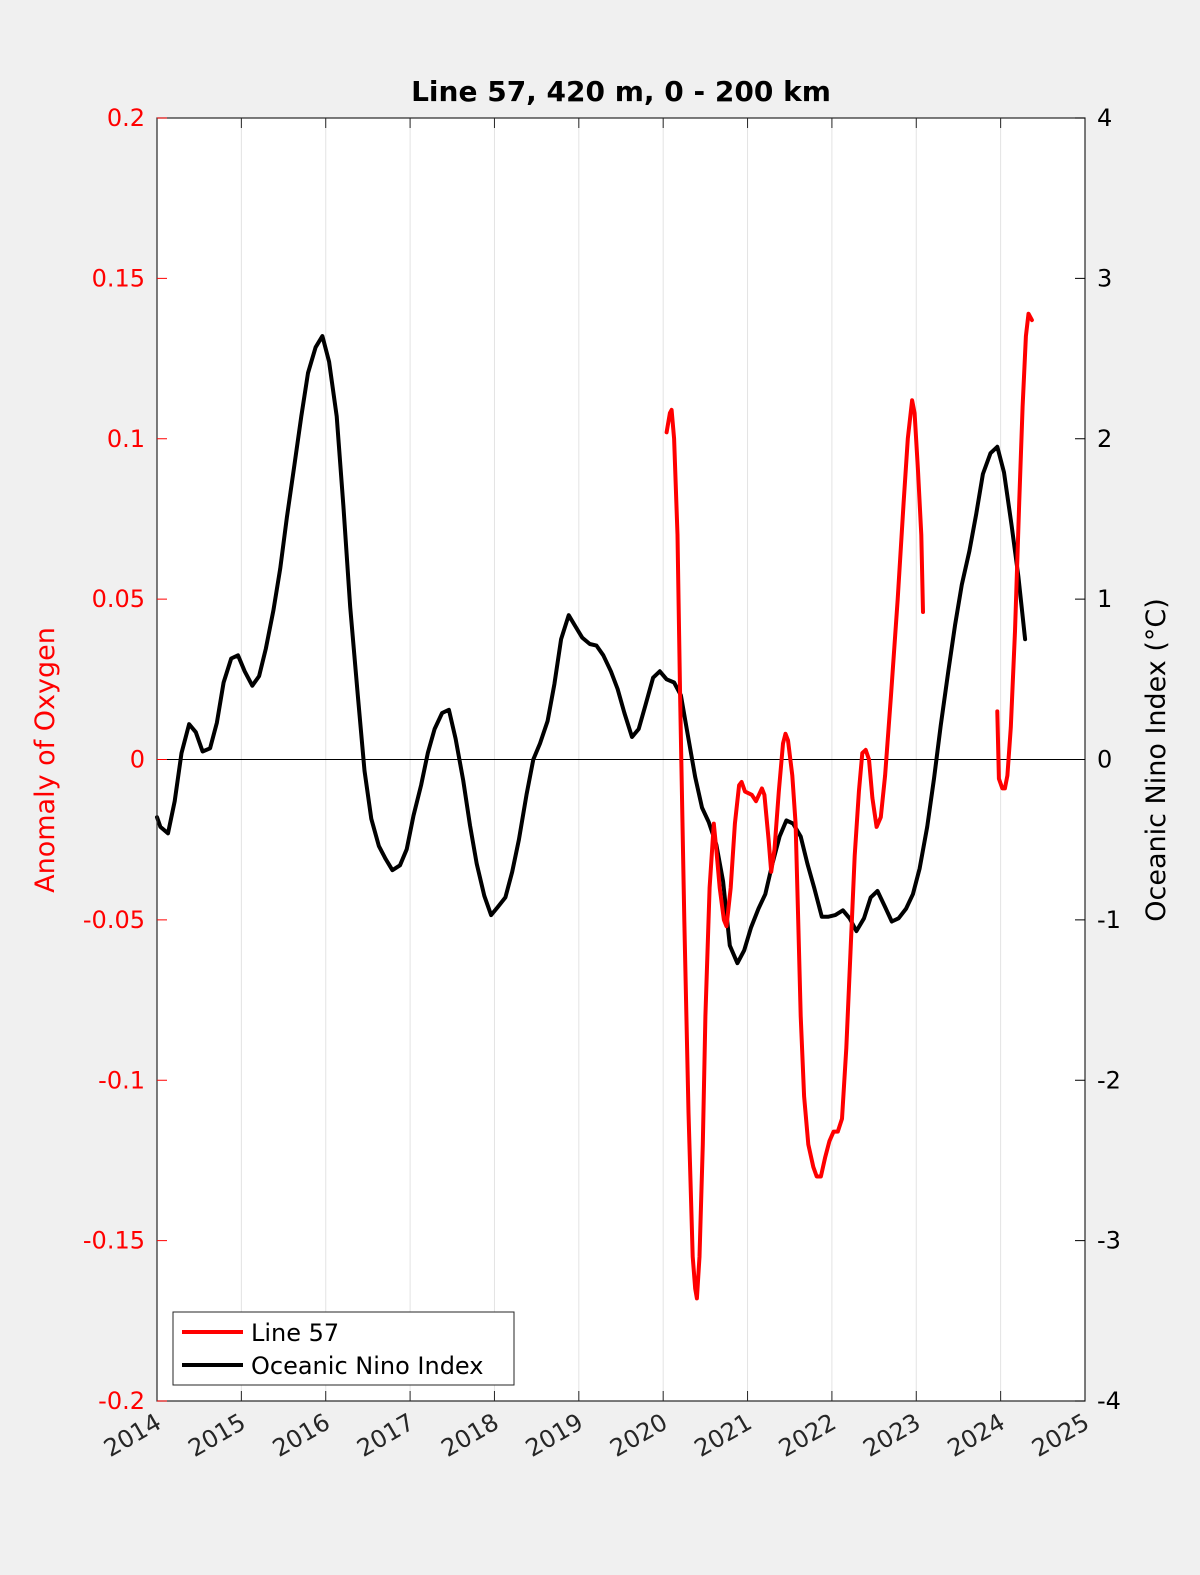 The image size is (1200, 1575). What do you see at coordinates (891, 1435) in the screenshot?
I see `x-tick-label: 2023` at bounding box center [891, 1435].